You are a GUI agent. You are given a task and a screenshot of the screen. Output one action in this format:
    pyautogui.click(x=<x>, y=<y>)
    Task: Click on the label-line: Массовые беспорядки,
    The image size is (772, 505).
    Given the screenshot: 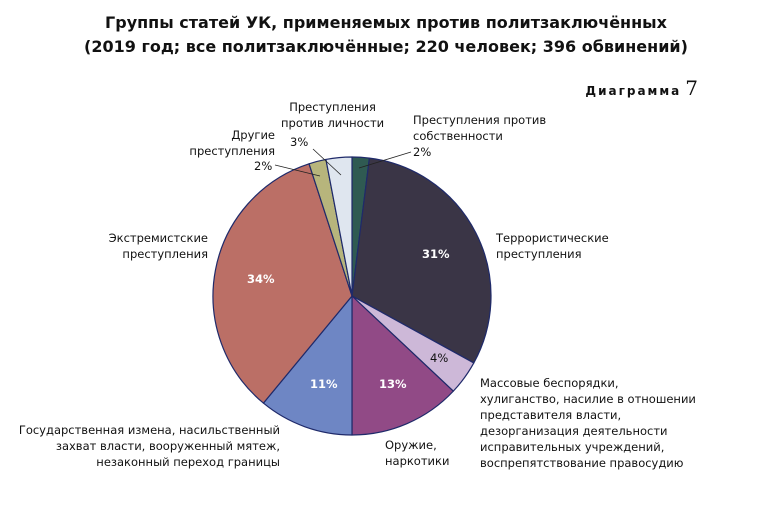 What is the action you would take?
    pyautogui.click(x=549, y=383)
    